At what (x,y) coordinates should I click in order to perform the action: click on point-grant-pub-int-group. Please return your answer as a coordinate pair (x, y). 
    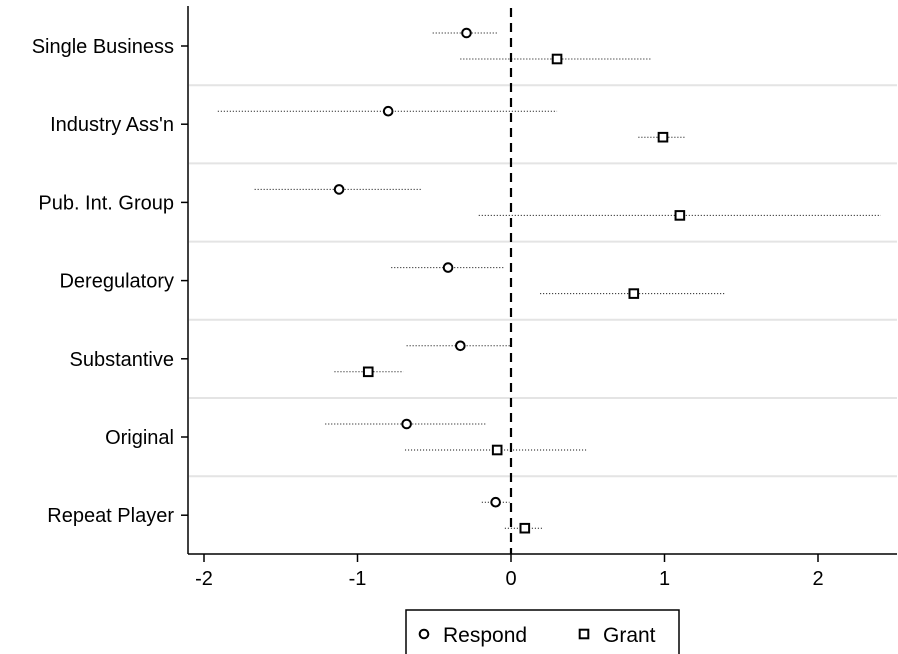
    Looking at the image, I should click on (680, 215).